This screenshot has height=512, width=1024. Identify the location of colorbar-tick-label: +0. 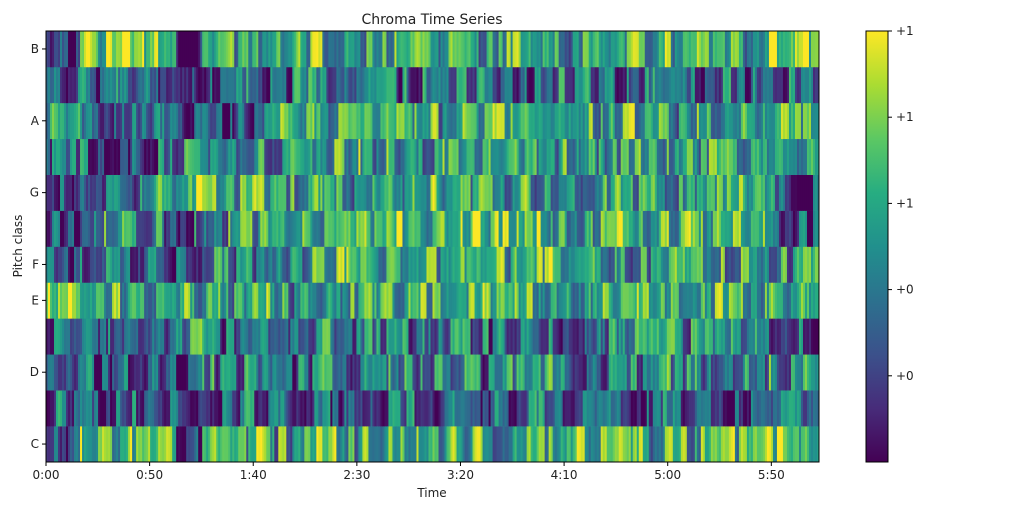
(905, 290).